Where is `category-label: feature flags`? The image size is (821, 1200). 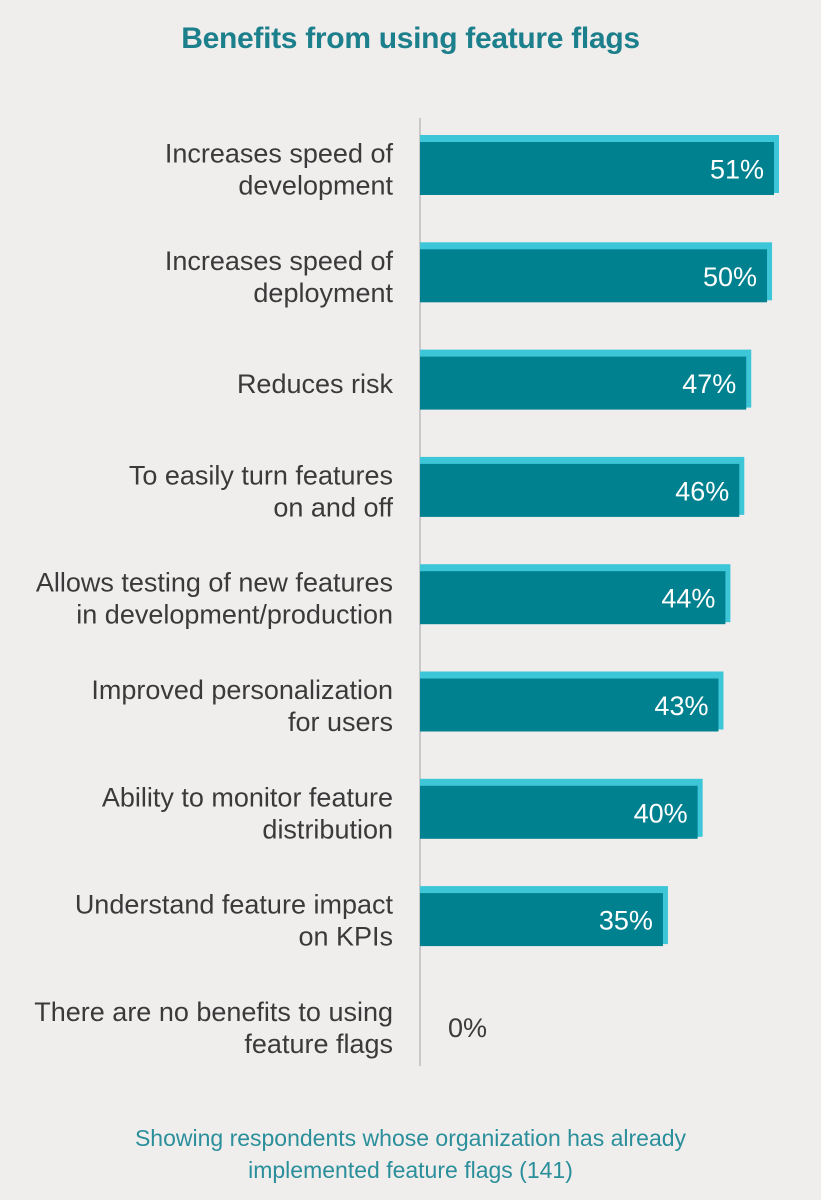
category-label: feature flags is located at coordinates (318, 1044).